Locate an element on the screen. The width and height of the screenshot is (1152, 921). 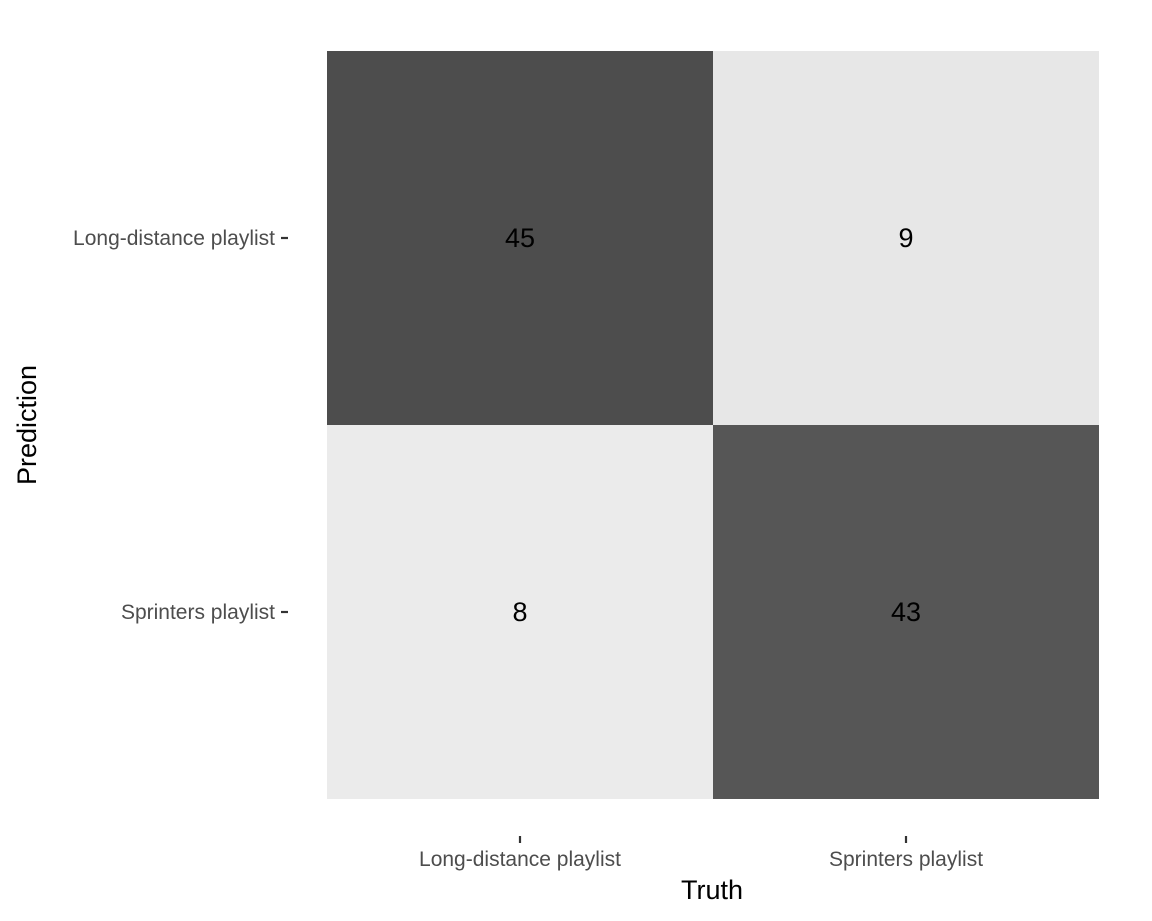
y-tick-label: Sprinters playlist is located at coordinates (198, 612).